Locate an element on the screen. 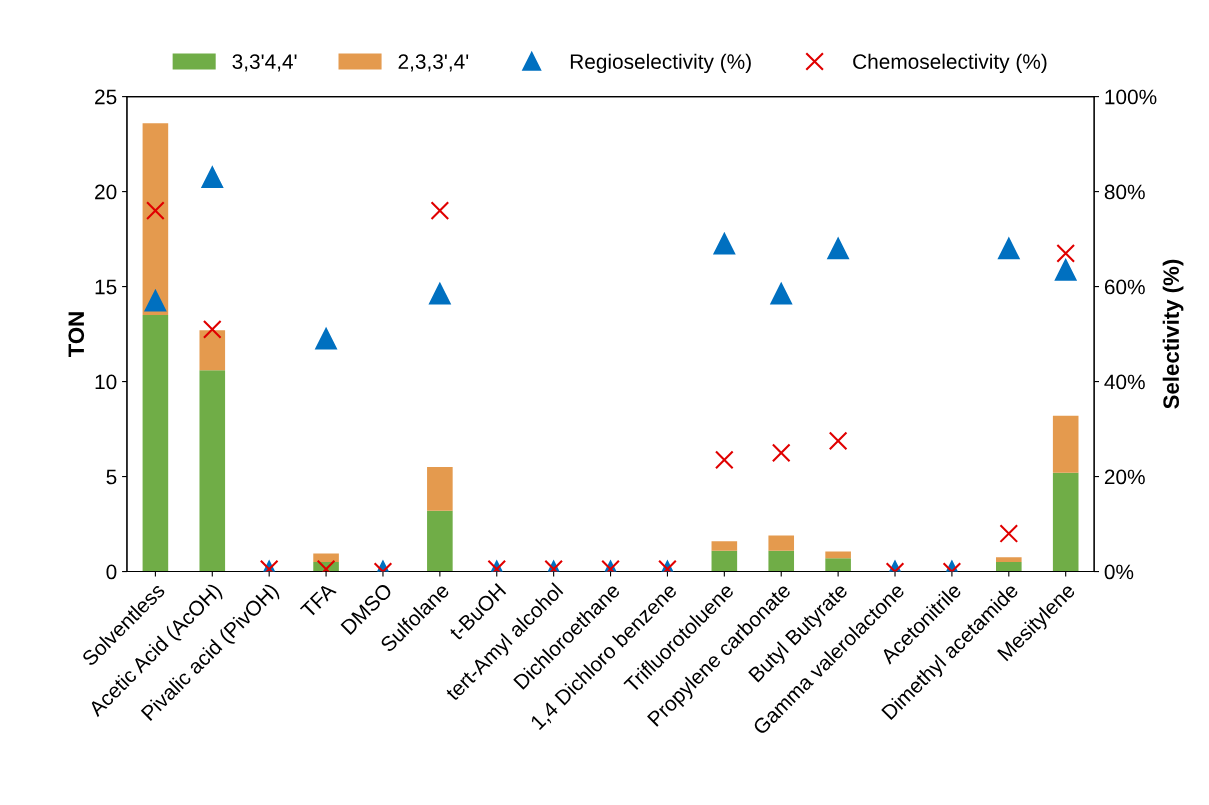 Image resolution: width=1209 pixels, height=805 pixels. legend-label: Chemoselectivity (%) is located at coordinates (950, 63).